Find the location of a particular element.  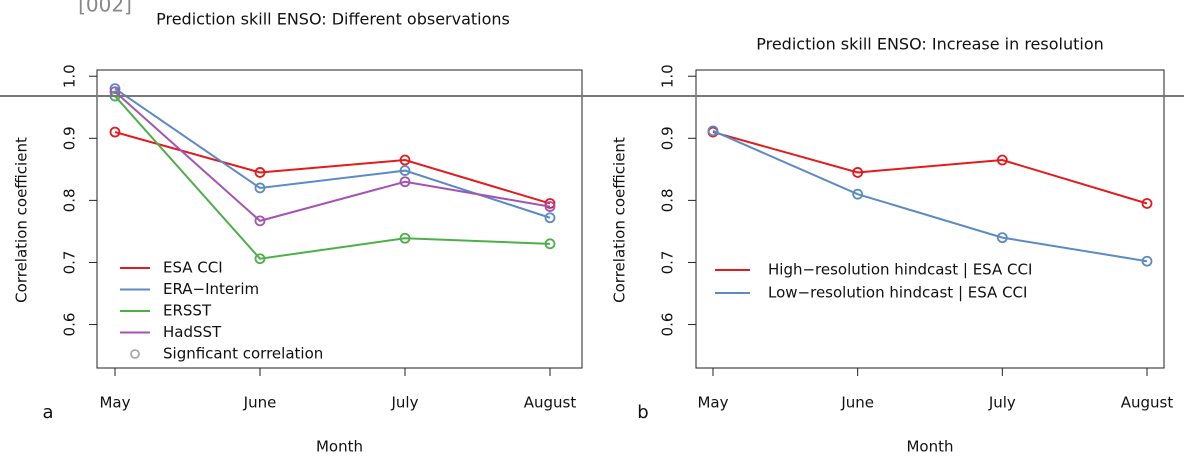

panel-label: a is located at coordinates (47, 412).